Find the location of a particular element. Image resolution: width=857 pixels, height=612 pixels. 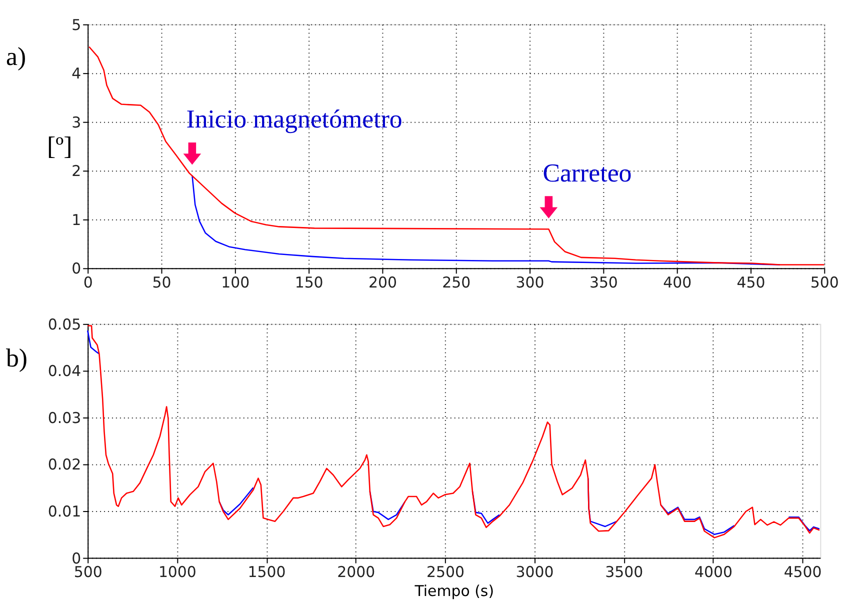

x-tick-label: 3000 is located at coordinates (535, 572).